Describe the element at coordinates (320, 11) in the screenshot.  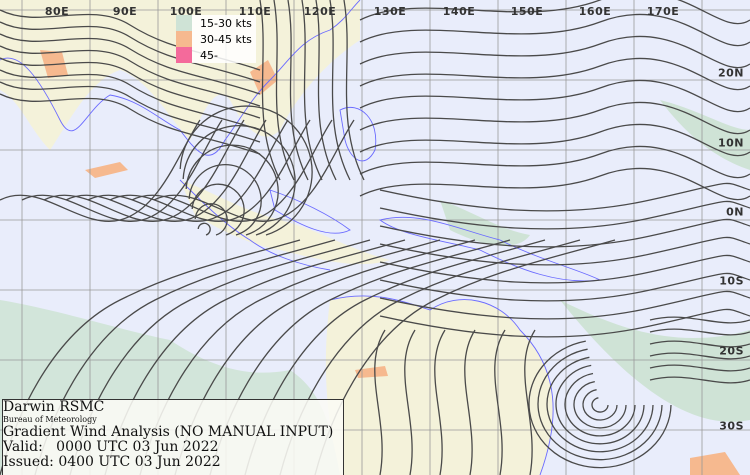
I see `longitude-label: 120E` at that location.